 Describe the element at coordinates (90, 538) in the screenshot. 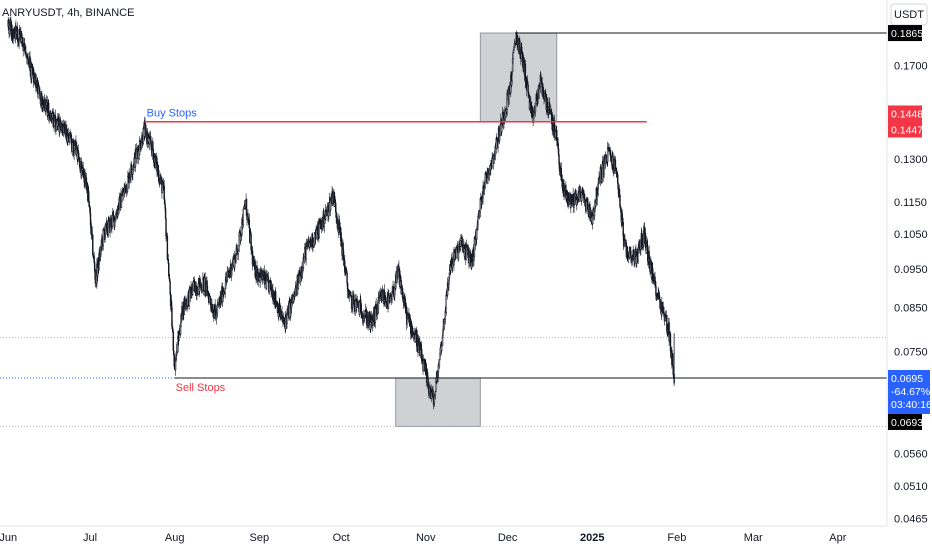

I see `time-tick-label: Jul` at that location.